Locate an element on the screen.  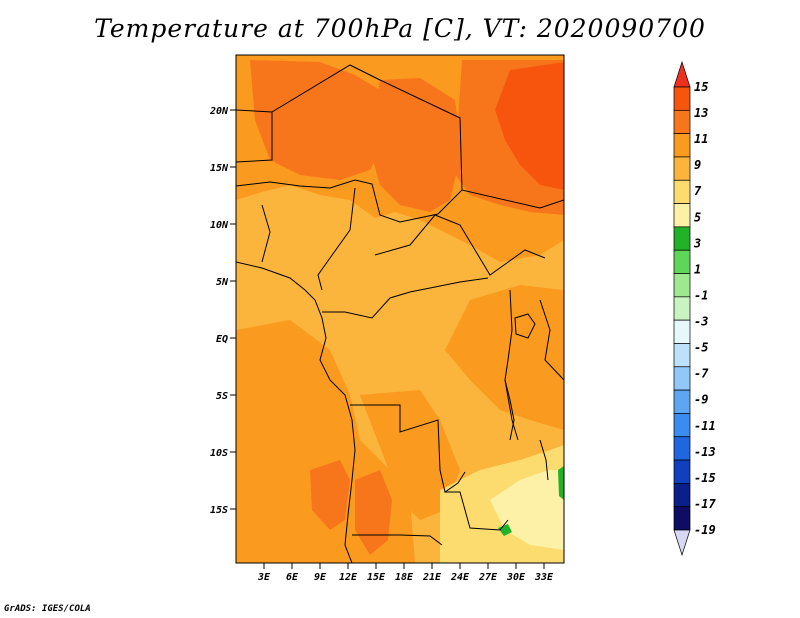
lat-ticks is located at coordinates (233, 309).